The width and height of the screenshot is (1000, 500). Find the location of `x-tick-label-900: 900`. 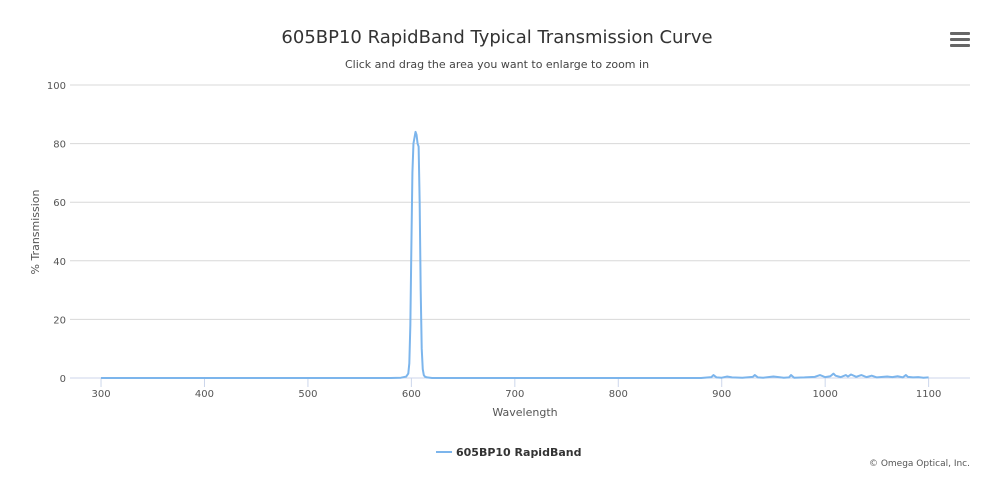

x-tick-label-900: 900 is located at coordinates (721, 394).